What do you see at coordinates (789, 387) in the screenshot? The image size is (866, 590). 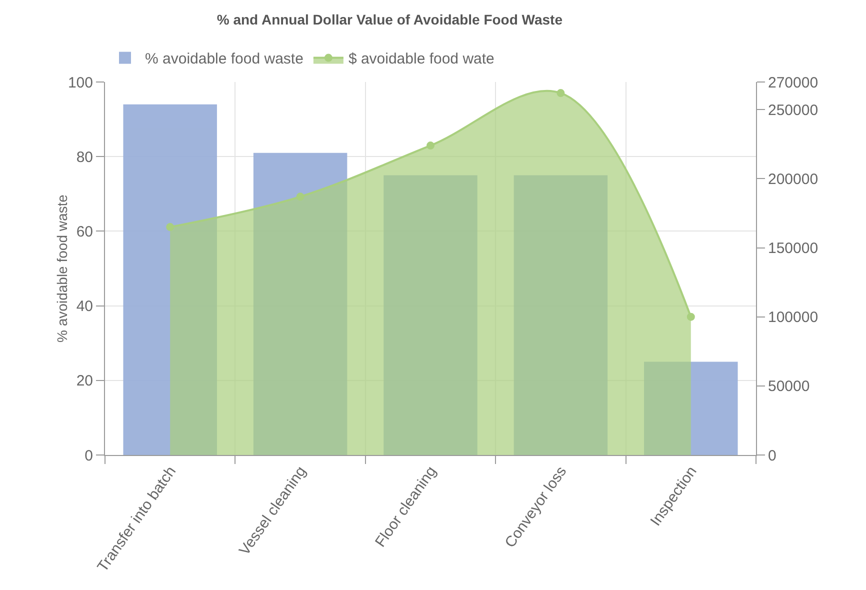 I see `y2-tick-label: 50000` at bounding box center [789, 387].